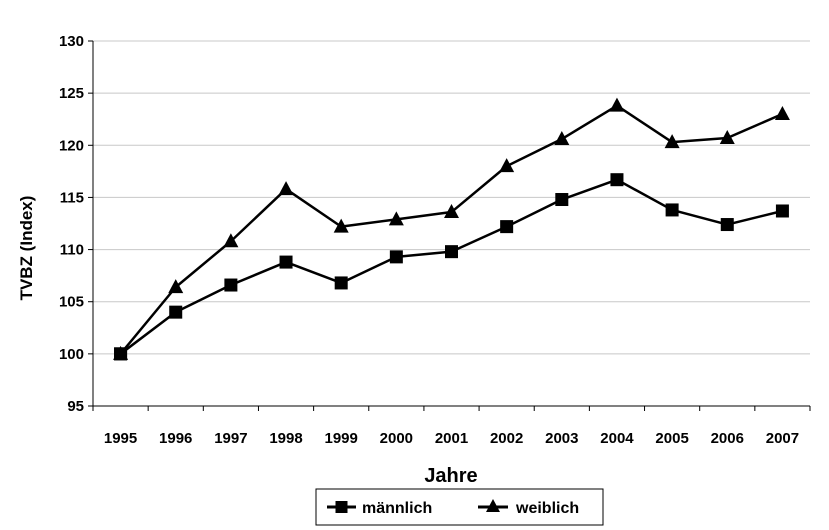  I want to click on y-tick-label-105: 105, so click(71, 302).